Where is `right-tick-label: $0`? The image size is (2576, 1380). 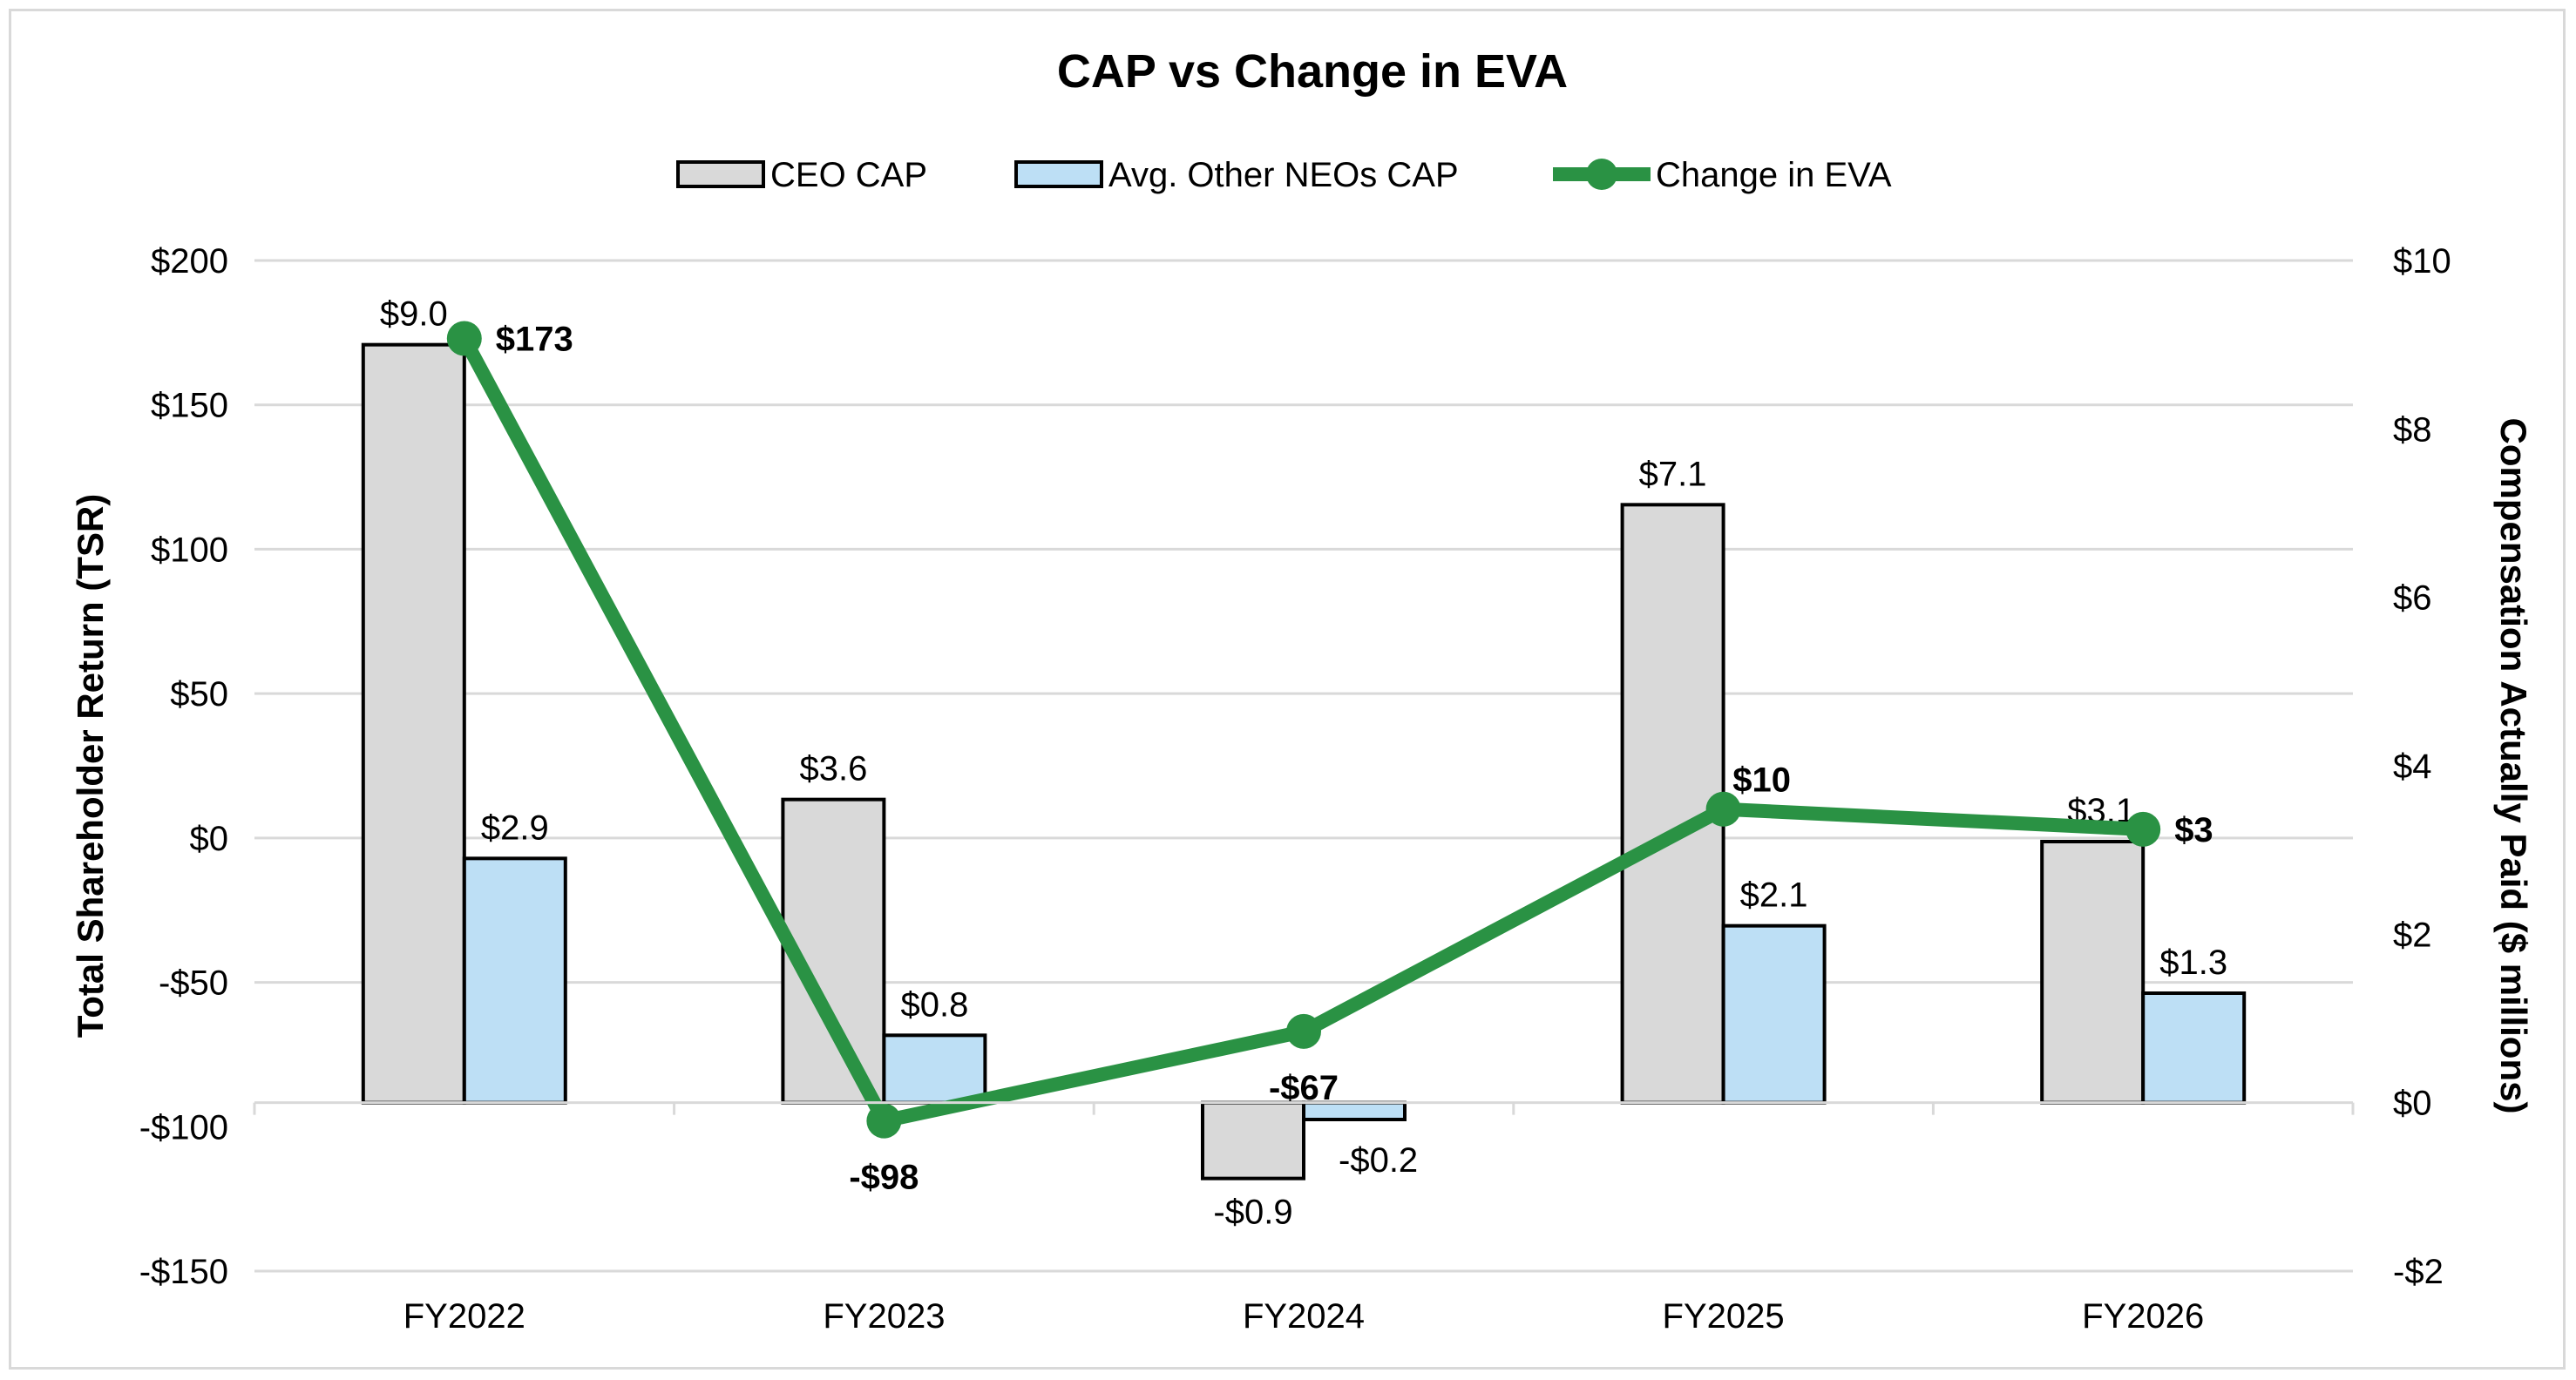
right-tick-label: $0 is located at coordinates (2413, 1104).